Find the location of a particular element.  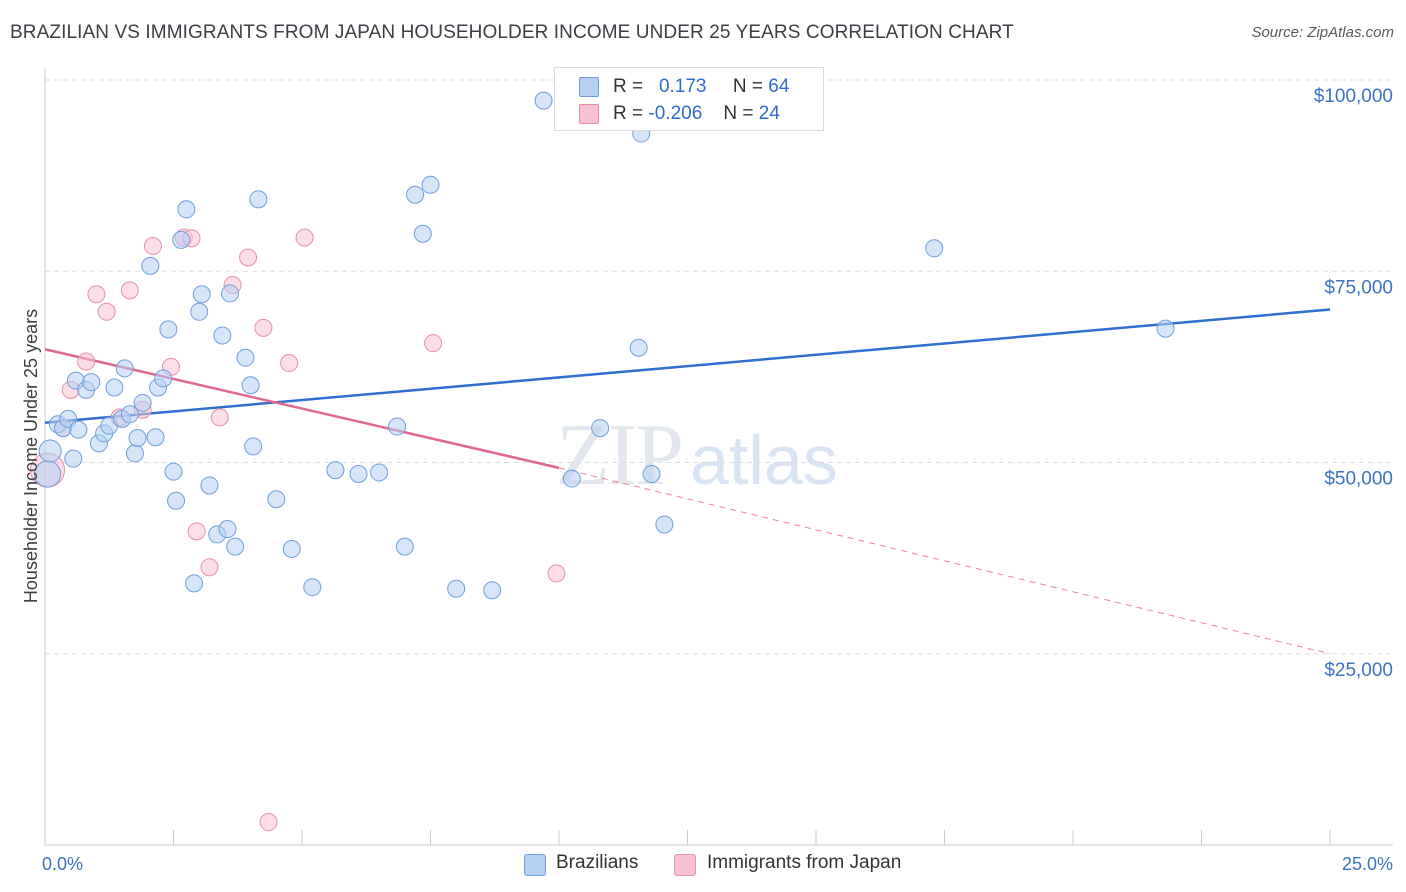

y-tick-label: $50,000 is located at coordinates (1358, 479).